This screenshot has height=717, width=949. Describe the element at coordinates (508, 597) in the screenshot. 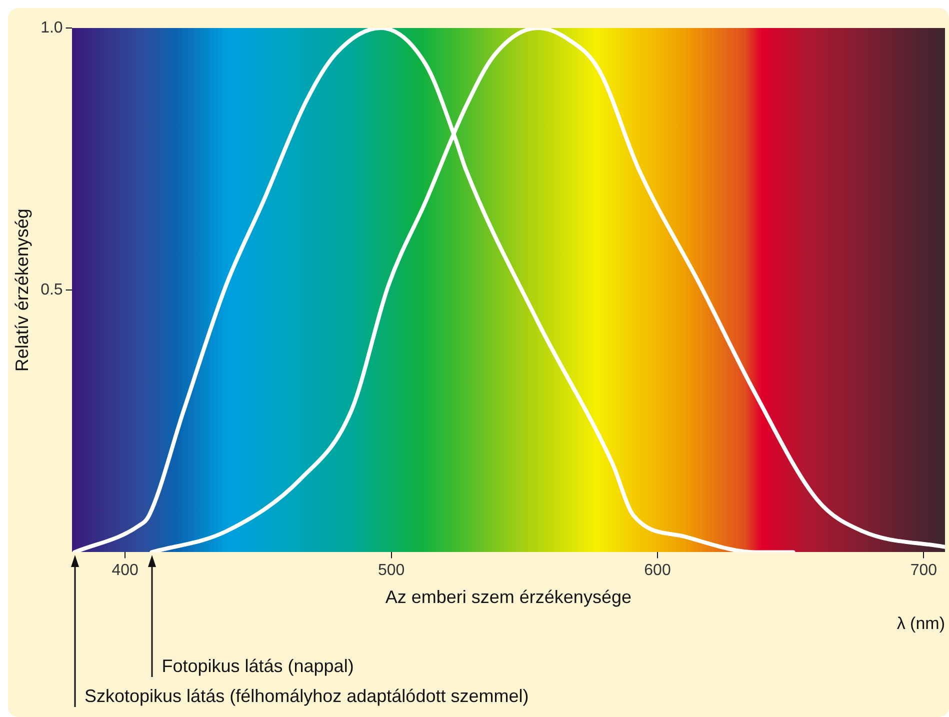

I see `x-axis-title: Az emberi szem érzékenysége` at that location.